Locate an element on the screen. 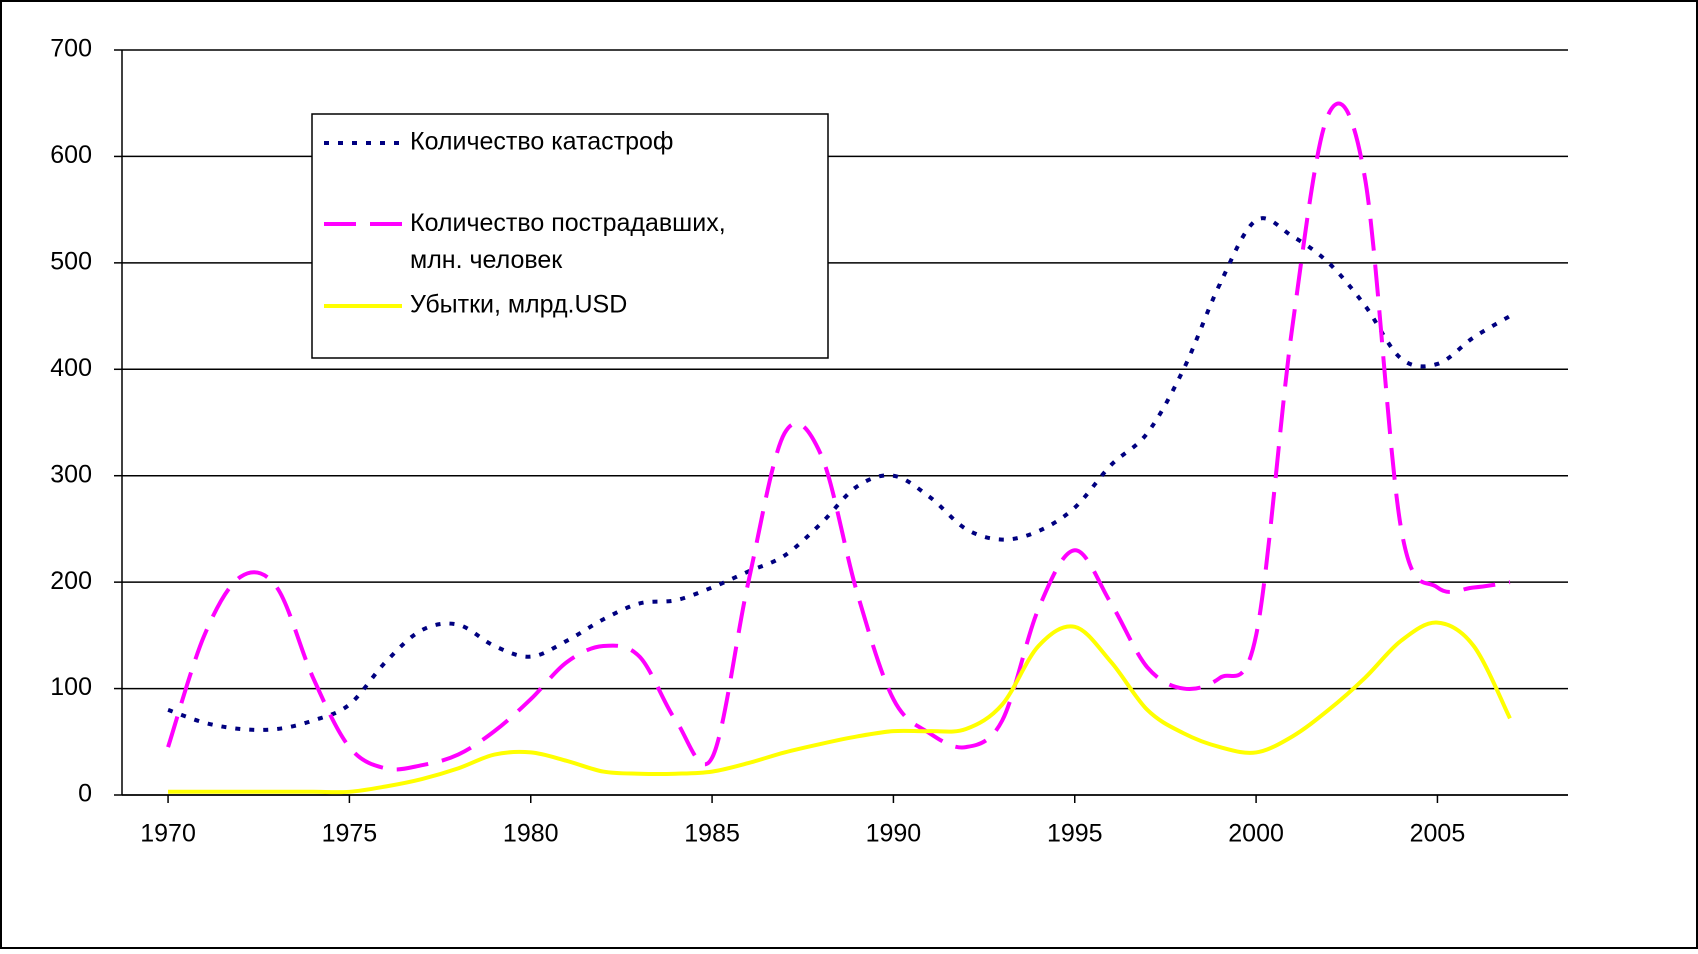 This screenshot has width=1698, height=954. legend-box is located at coordinates (570, 236).